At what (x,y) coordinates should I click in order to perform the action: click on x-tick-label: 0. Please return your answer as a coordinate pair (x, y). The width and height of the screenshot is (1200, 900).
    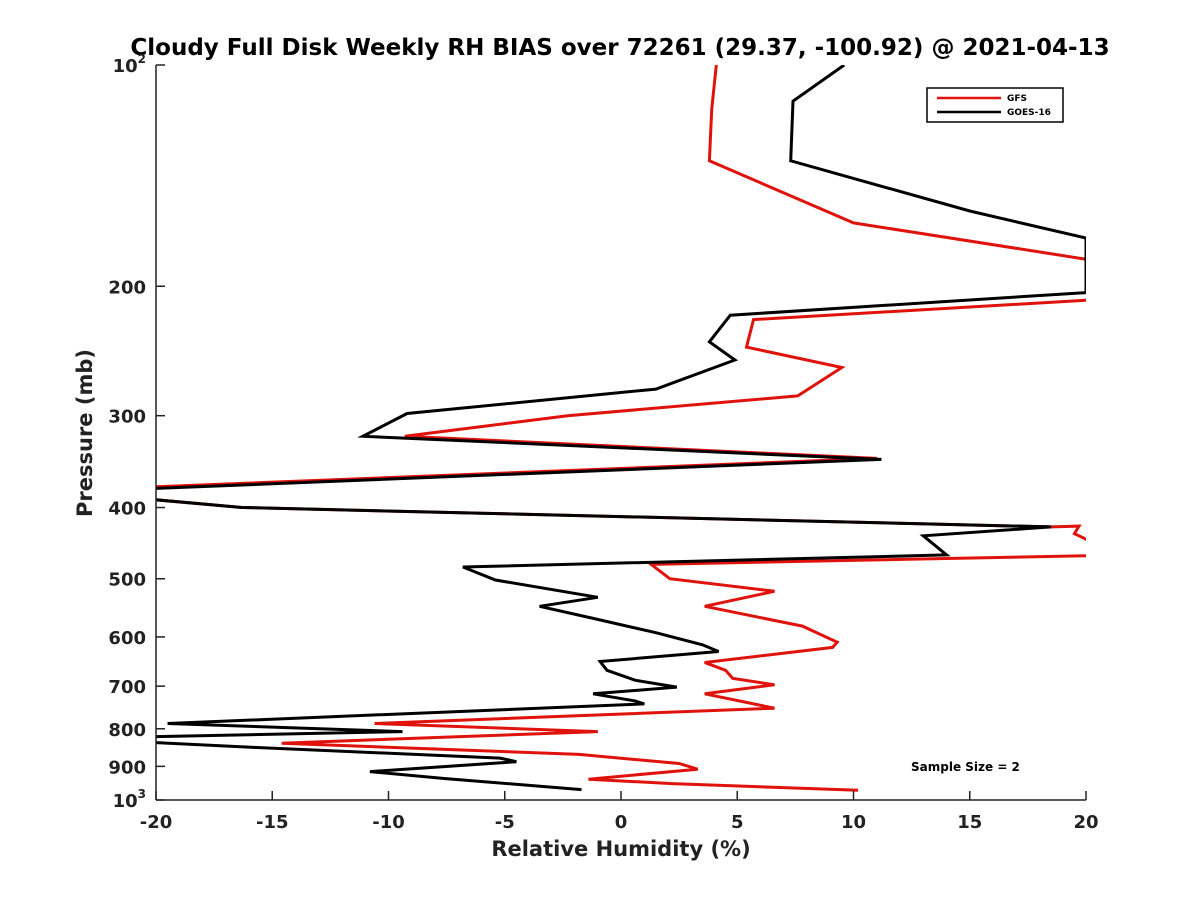
    Looking at the image, I should click on (621, 822).